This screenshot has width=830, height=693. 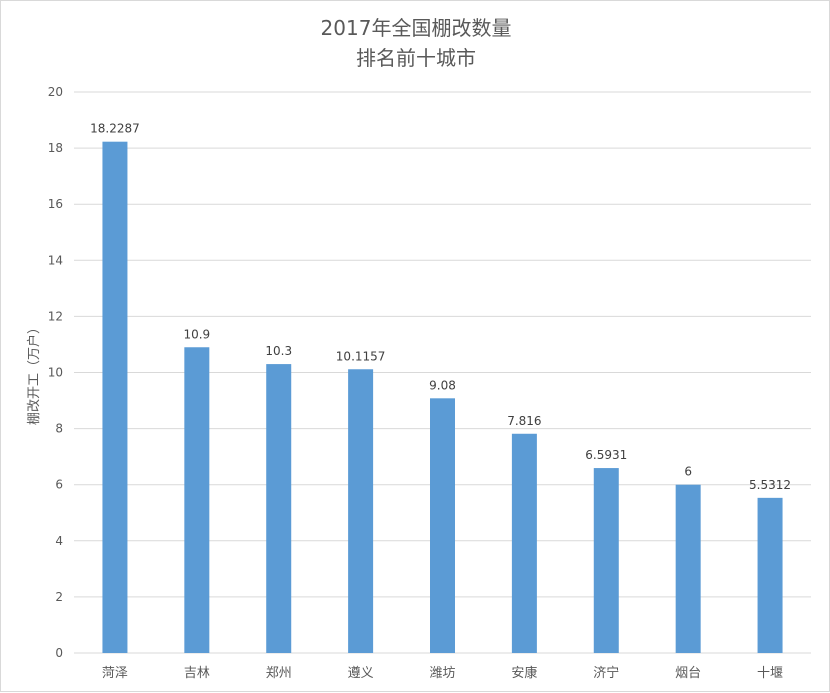 I want to click on x-category-label: 遵义, so click(x=361, y=673).